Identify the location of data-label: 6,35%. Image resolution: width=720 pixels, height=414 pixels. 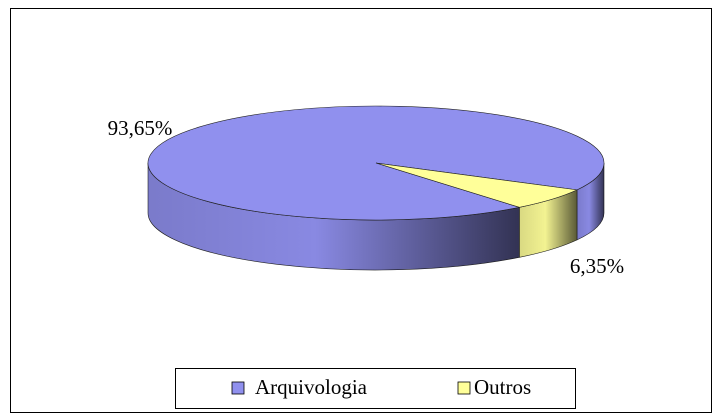
(597, 266).